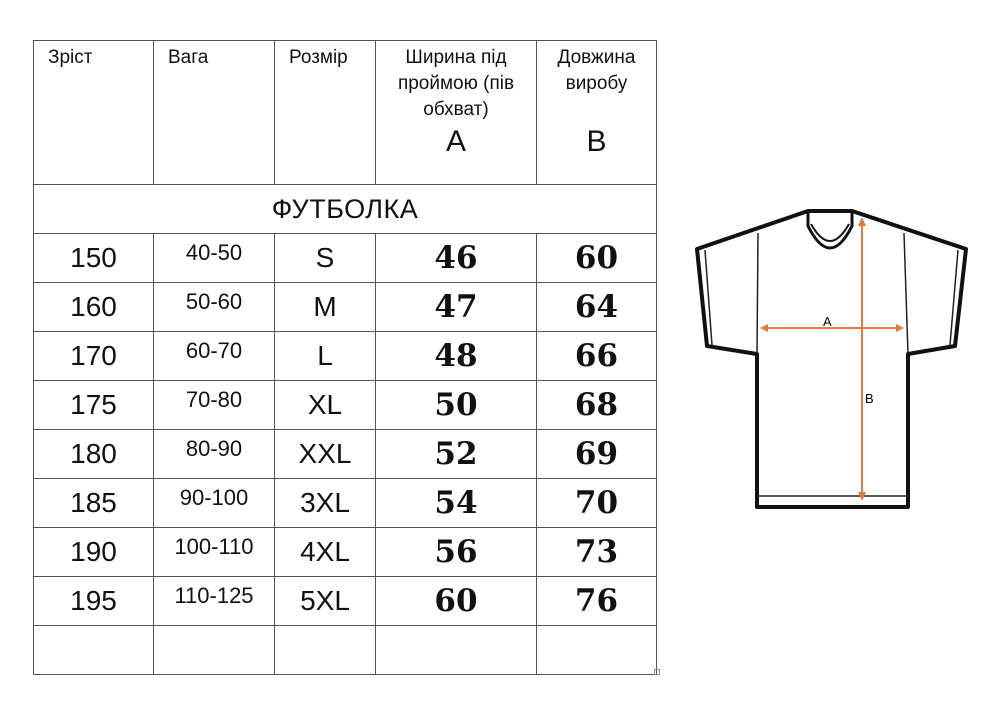  I want to click on header-length-label: Довжина виробу, so click(596, 70).